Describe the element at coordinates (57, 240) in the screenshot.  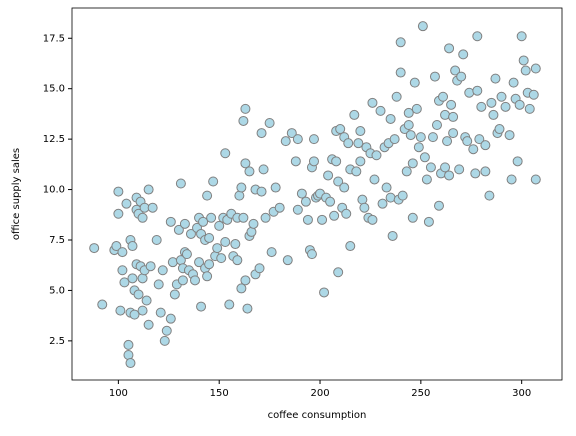
I see `y-tick-label: 7.5` at that location.